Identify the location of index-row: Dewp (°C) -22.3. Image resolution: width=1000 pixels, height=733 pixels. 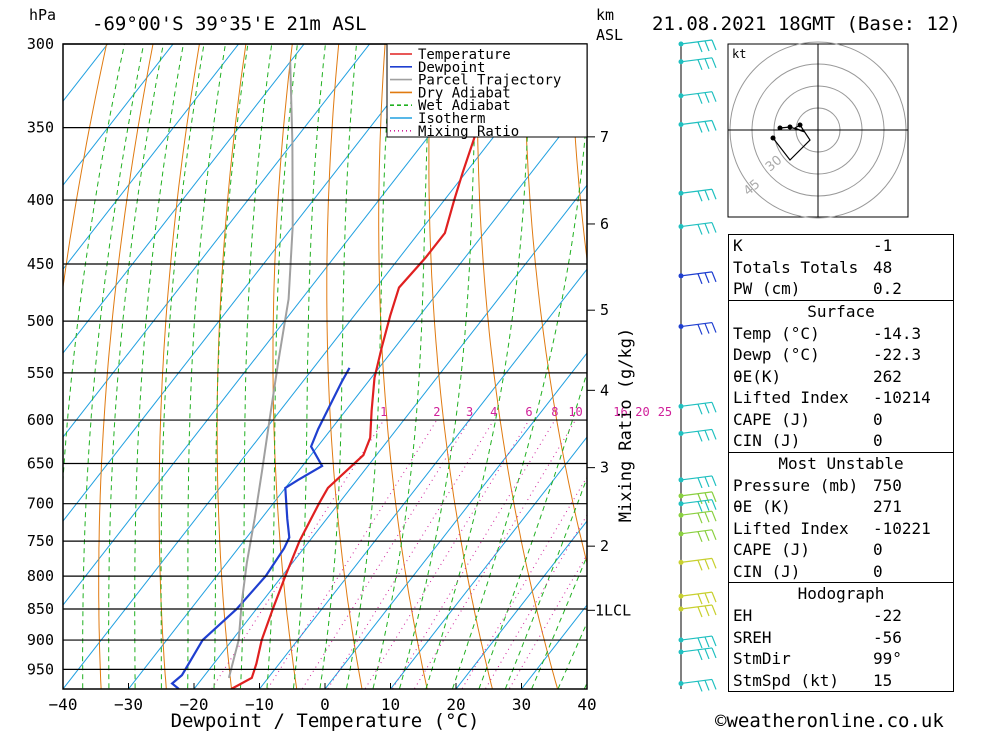
(841, 355).